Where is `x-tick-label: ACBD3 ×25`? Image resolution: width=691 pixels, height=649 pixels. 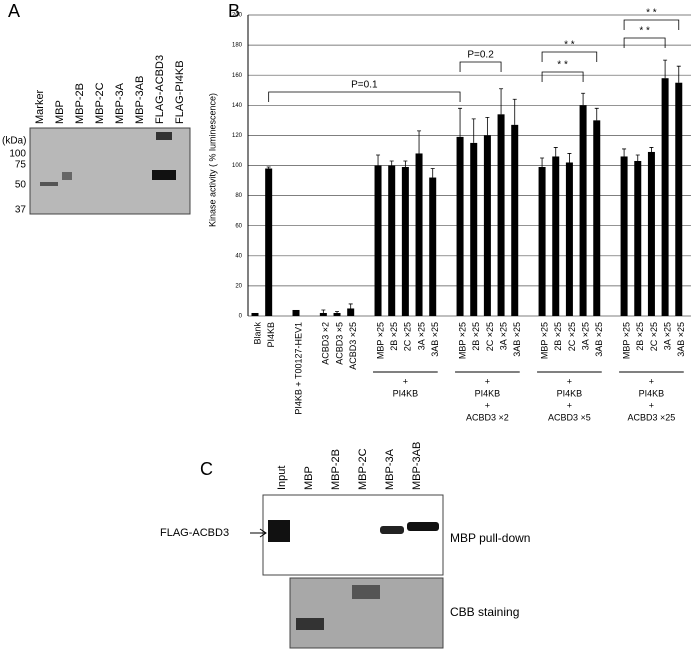 x-tick-label: ACBD3 ×25 is located at coordinates (353, 346).